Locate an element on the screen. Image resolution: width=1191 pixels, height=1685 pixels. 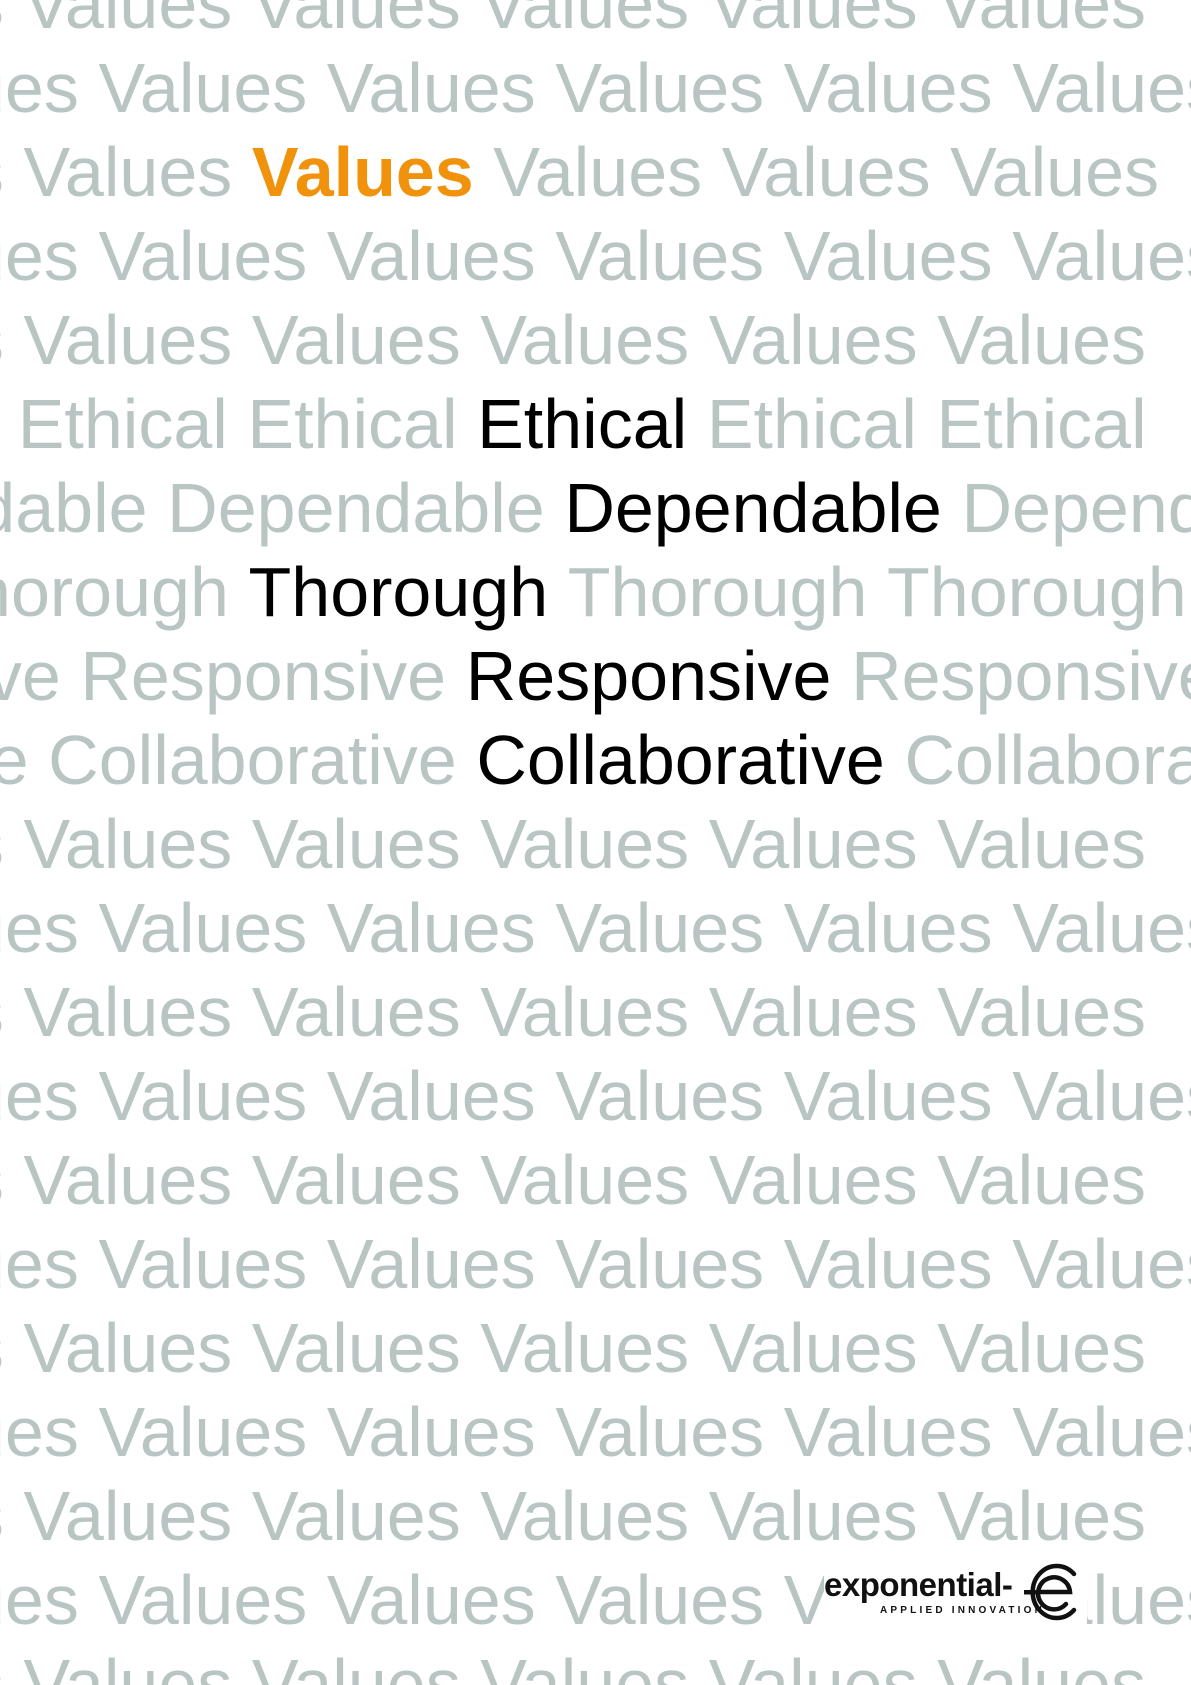
exponential-logo: exponential- APPLIED INNOVATION is located at coordinates (955, 1593).